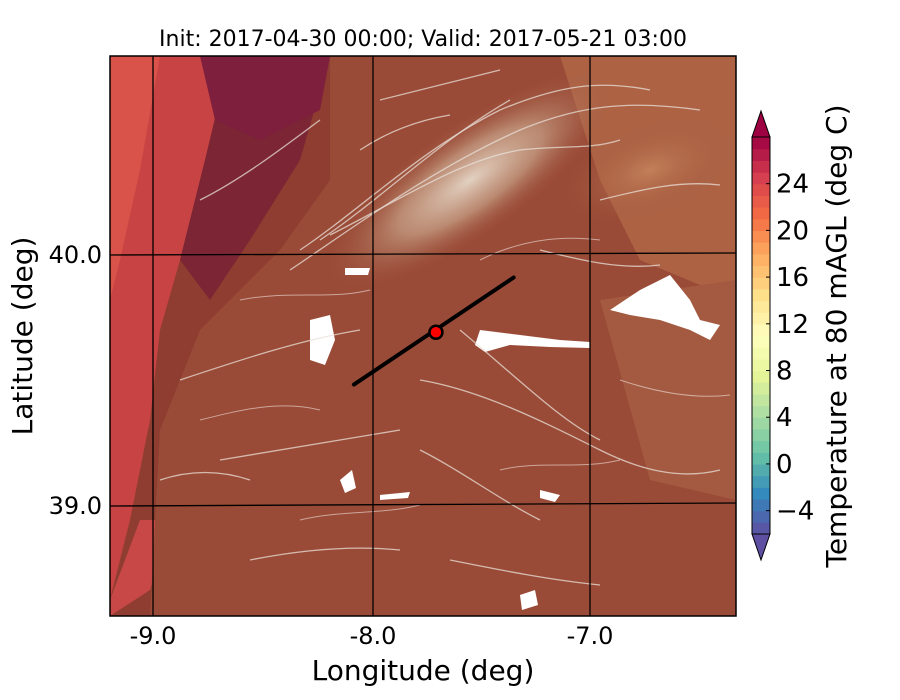 The height and width of the screenshot is (700, 900). I want to click on y-tick-label: 39.0, so click(75, 506).